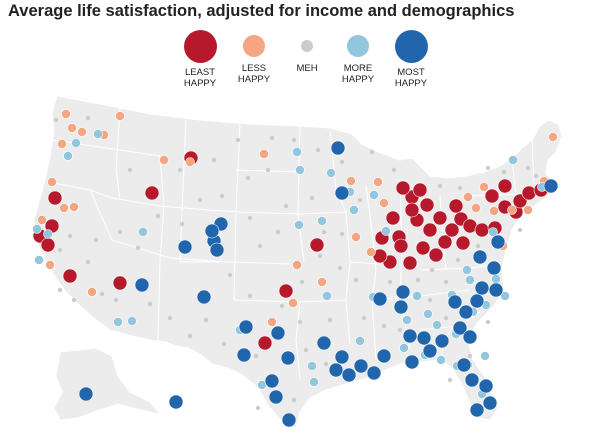 This screenshot has height=440, width=600. I want to click on legend-item-meh: MEH, so click(307, 52).